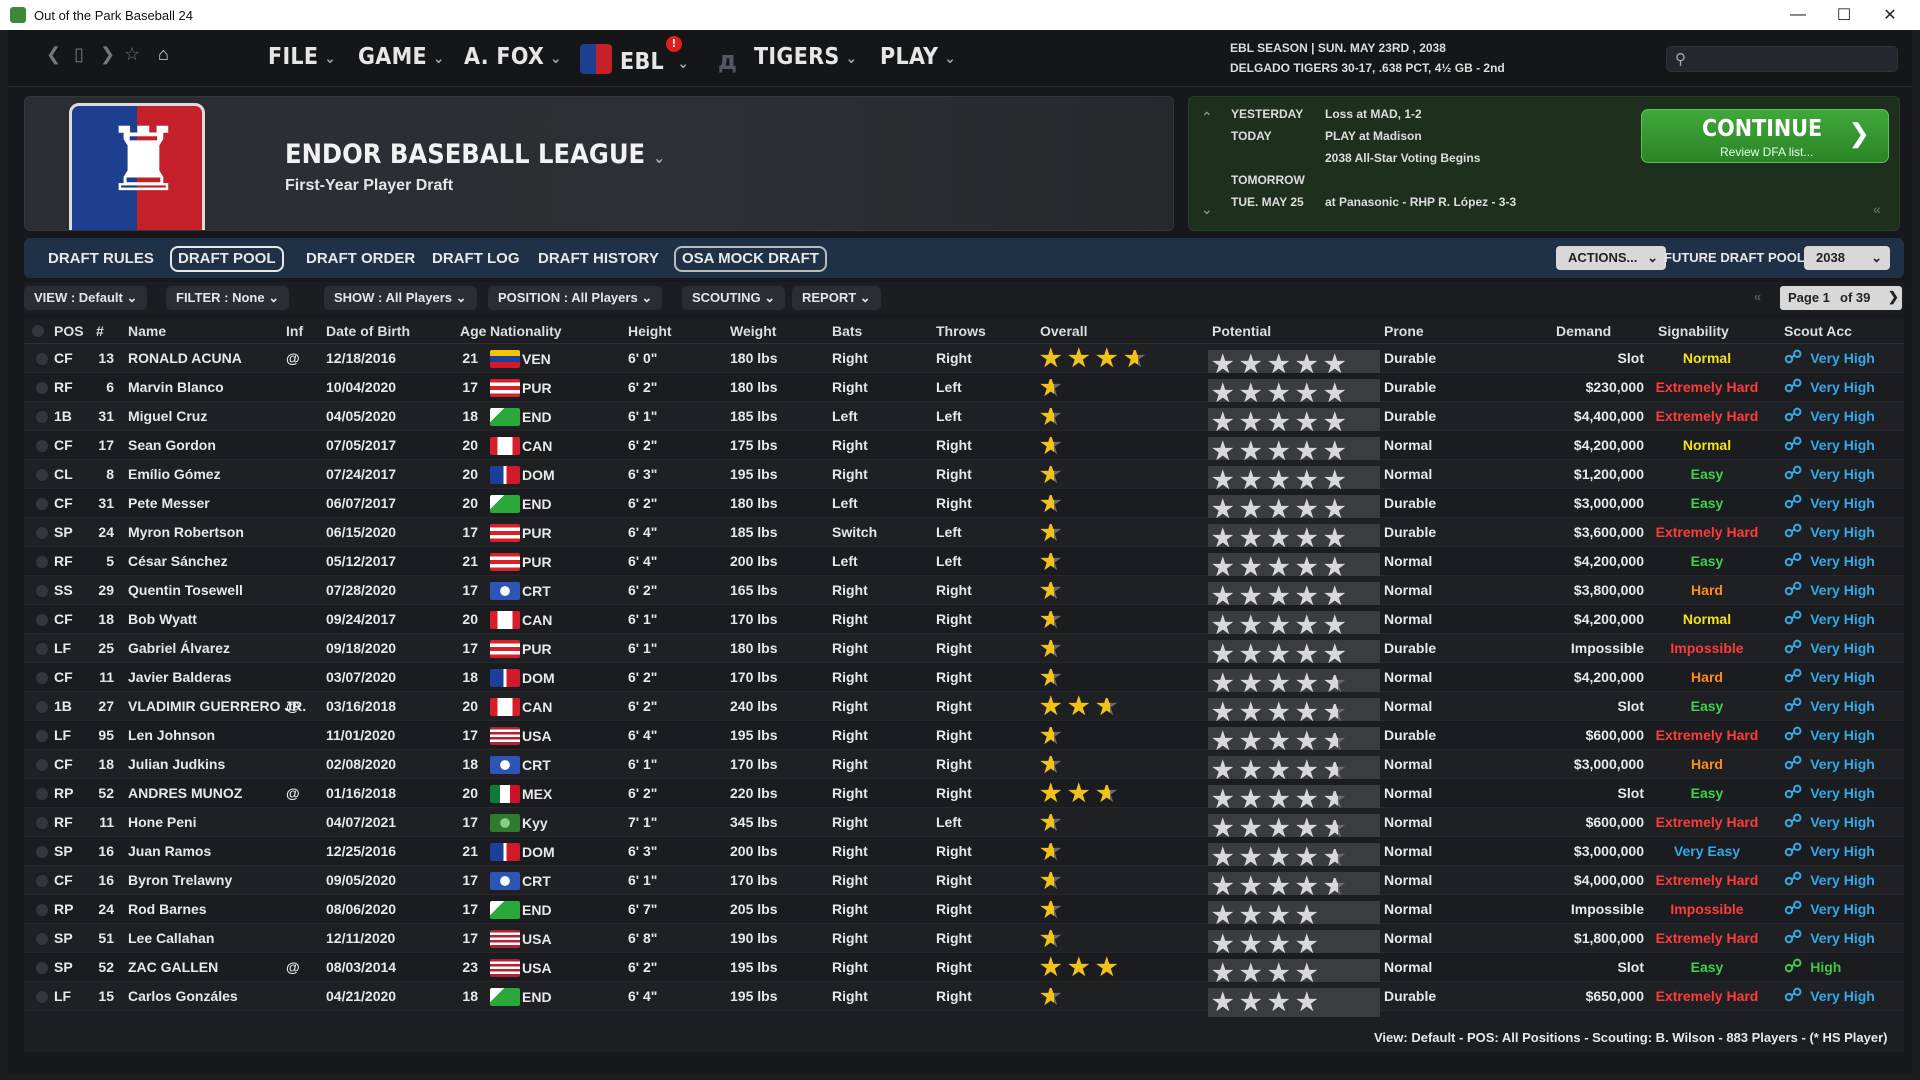  Describe the element at coordinates (167, 909) in the screenshot. I see `cell-name: Rod Barnes` at that location.